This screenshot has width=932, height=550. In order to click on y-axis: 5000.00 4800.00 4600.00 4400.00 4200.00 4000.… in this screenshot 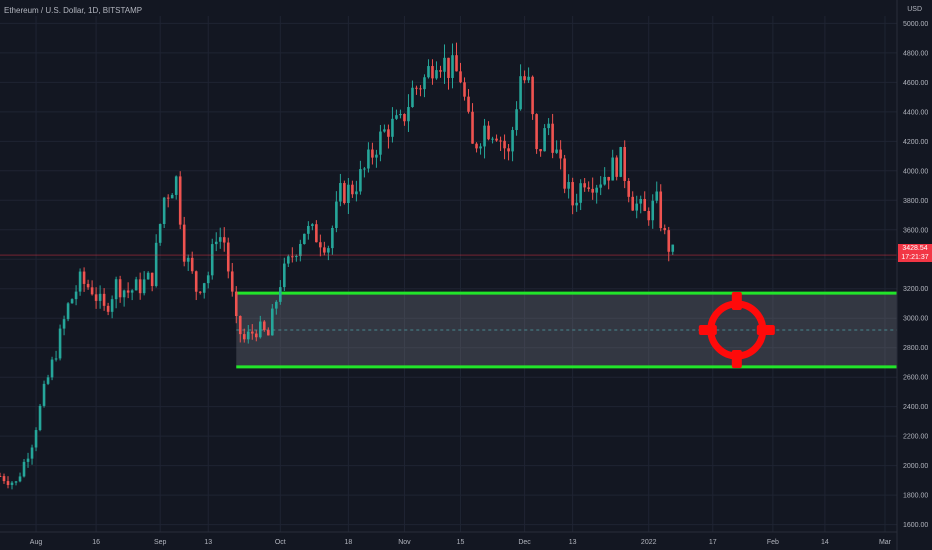, I will do `click(912, 275)`.